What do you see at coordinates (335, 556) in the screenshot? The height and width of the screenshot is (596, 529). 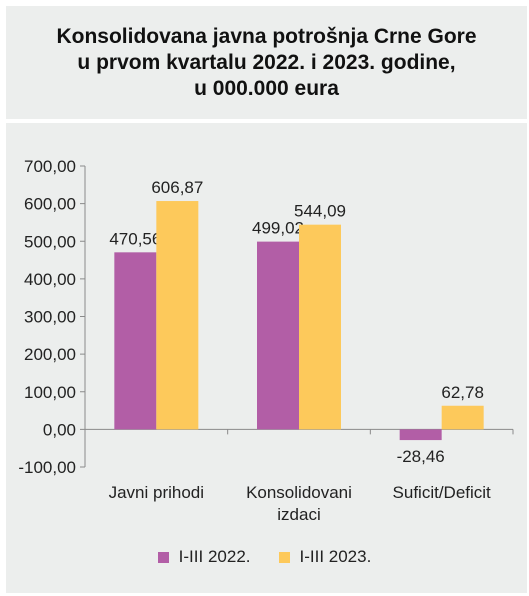 I see `legend-label-series-2: I-III 2023.` at bounding box center [335, 556].